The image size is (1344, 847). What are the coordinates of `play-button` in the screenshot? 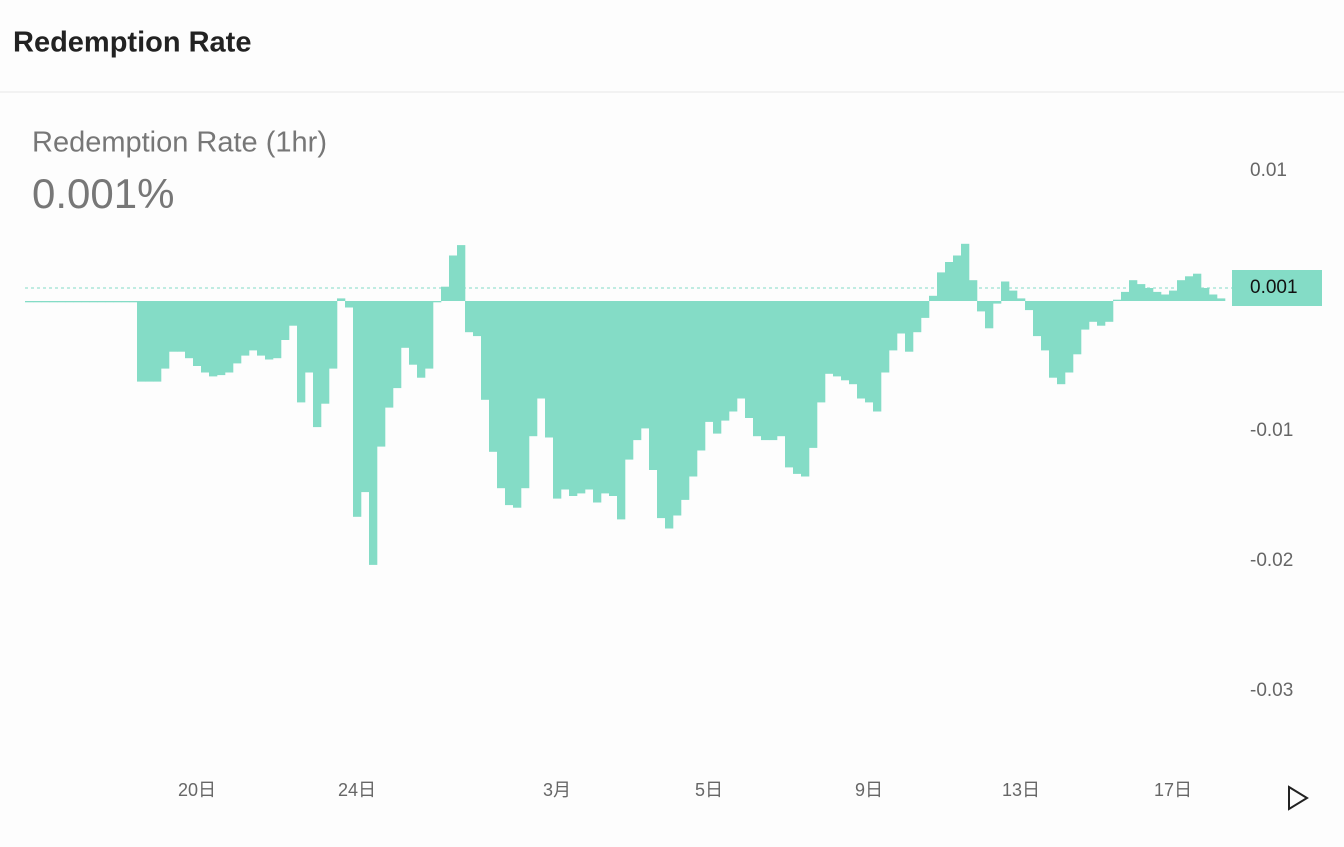 It's located at (1298, 798).